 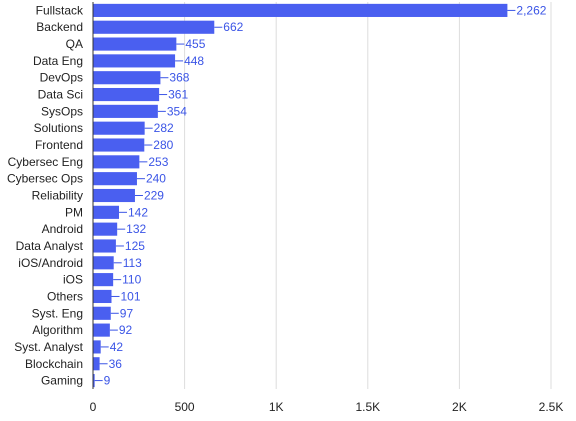 I want to click on category-label: Reliability, so click(x=57, y=196).